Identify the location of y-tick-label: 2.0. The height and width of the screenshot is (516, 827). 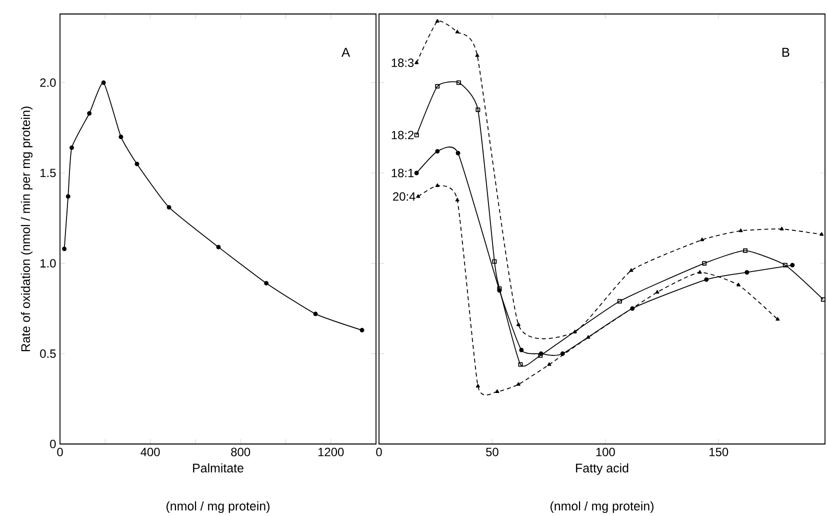
(48, 82).